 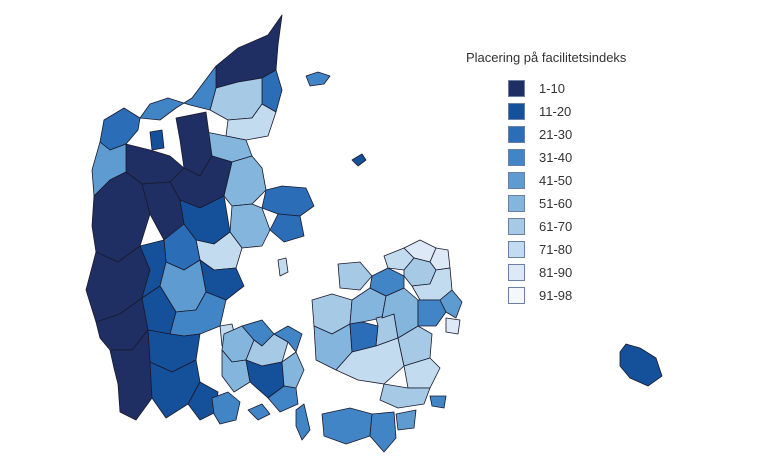 I want to click on legend-item: 51-60, so click(x=587, y=203).